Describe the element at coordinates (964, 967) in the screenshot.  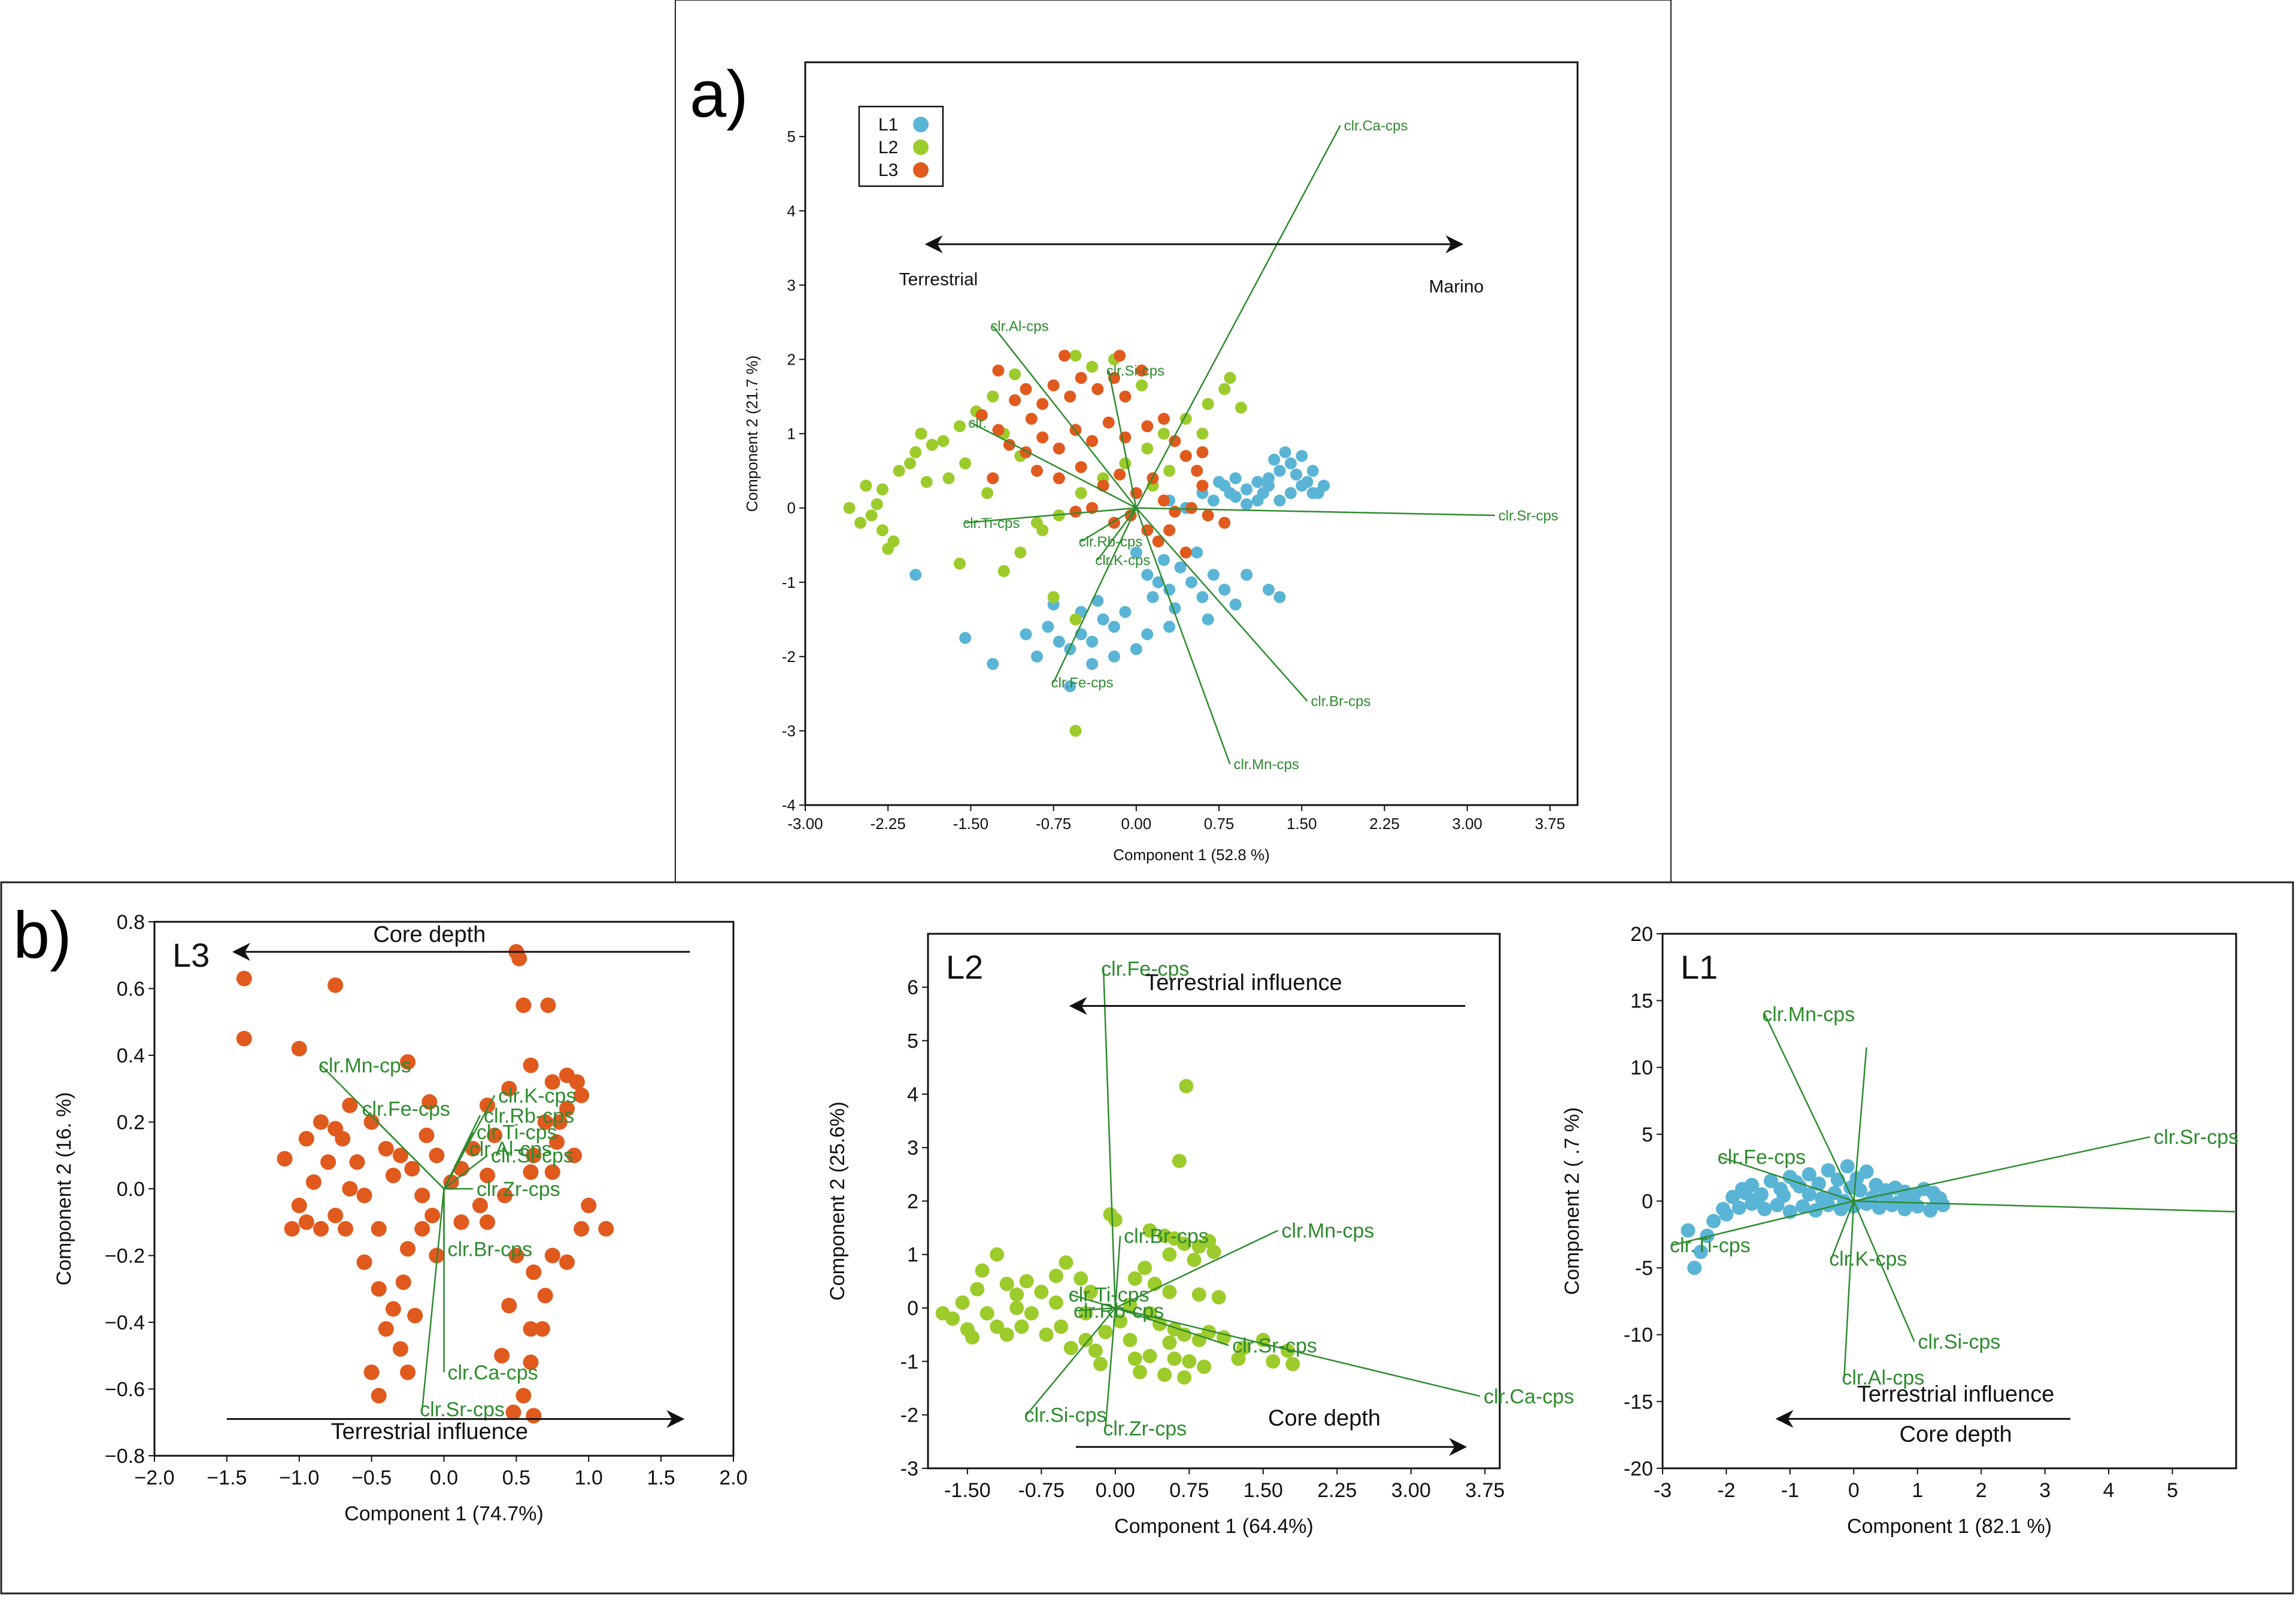
I see `panel-title: L2` at that location.